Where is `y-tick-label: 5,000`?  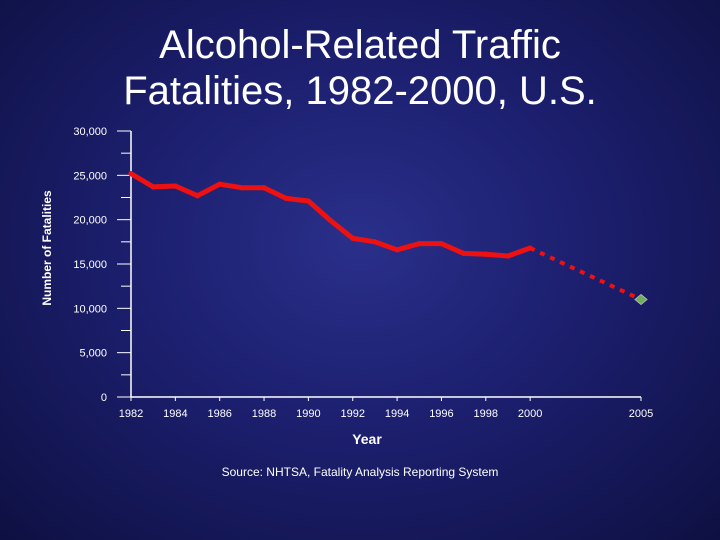 y-tick-label: 5,000 is located at coordinates (93, 354).